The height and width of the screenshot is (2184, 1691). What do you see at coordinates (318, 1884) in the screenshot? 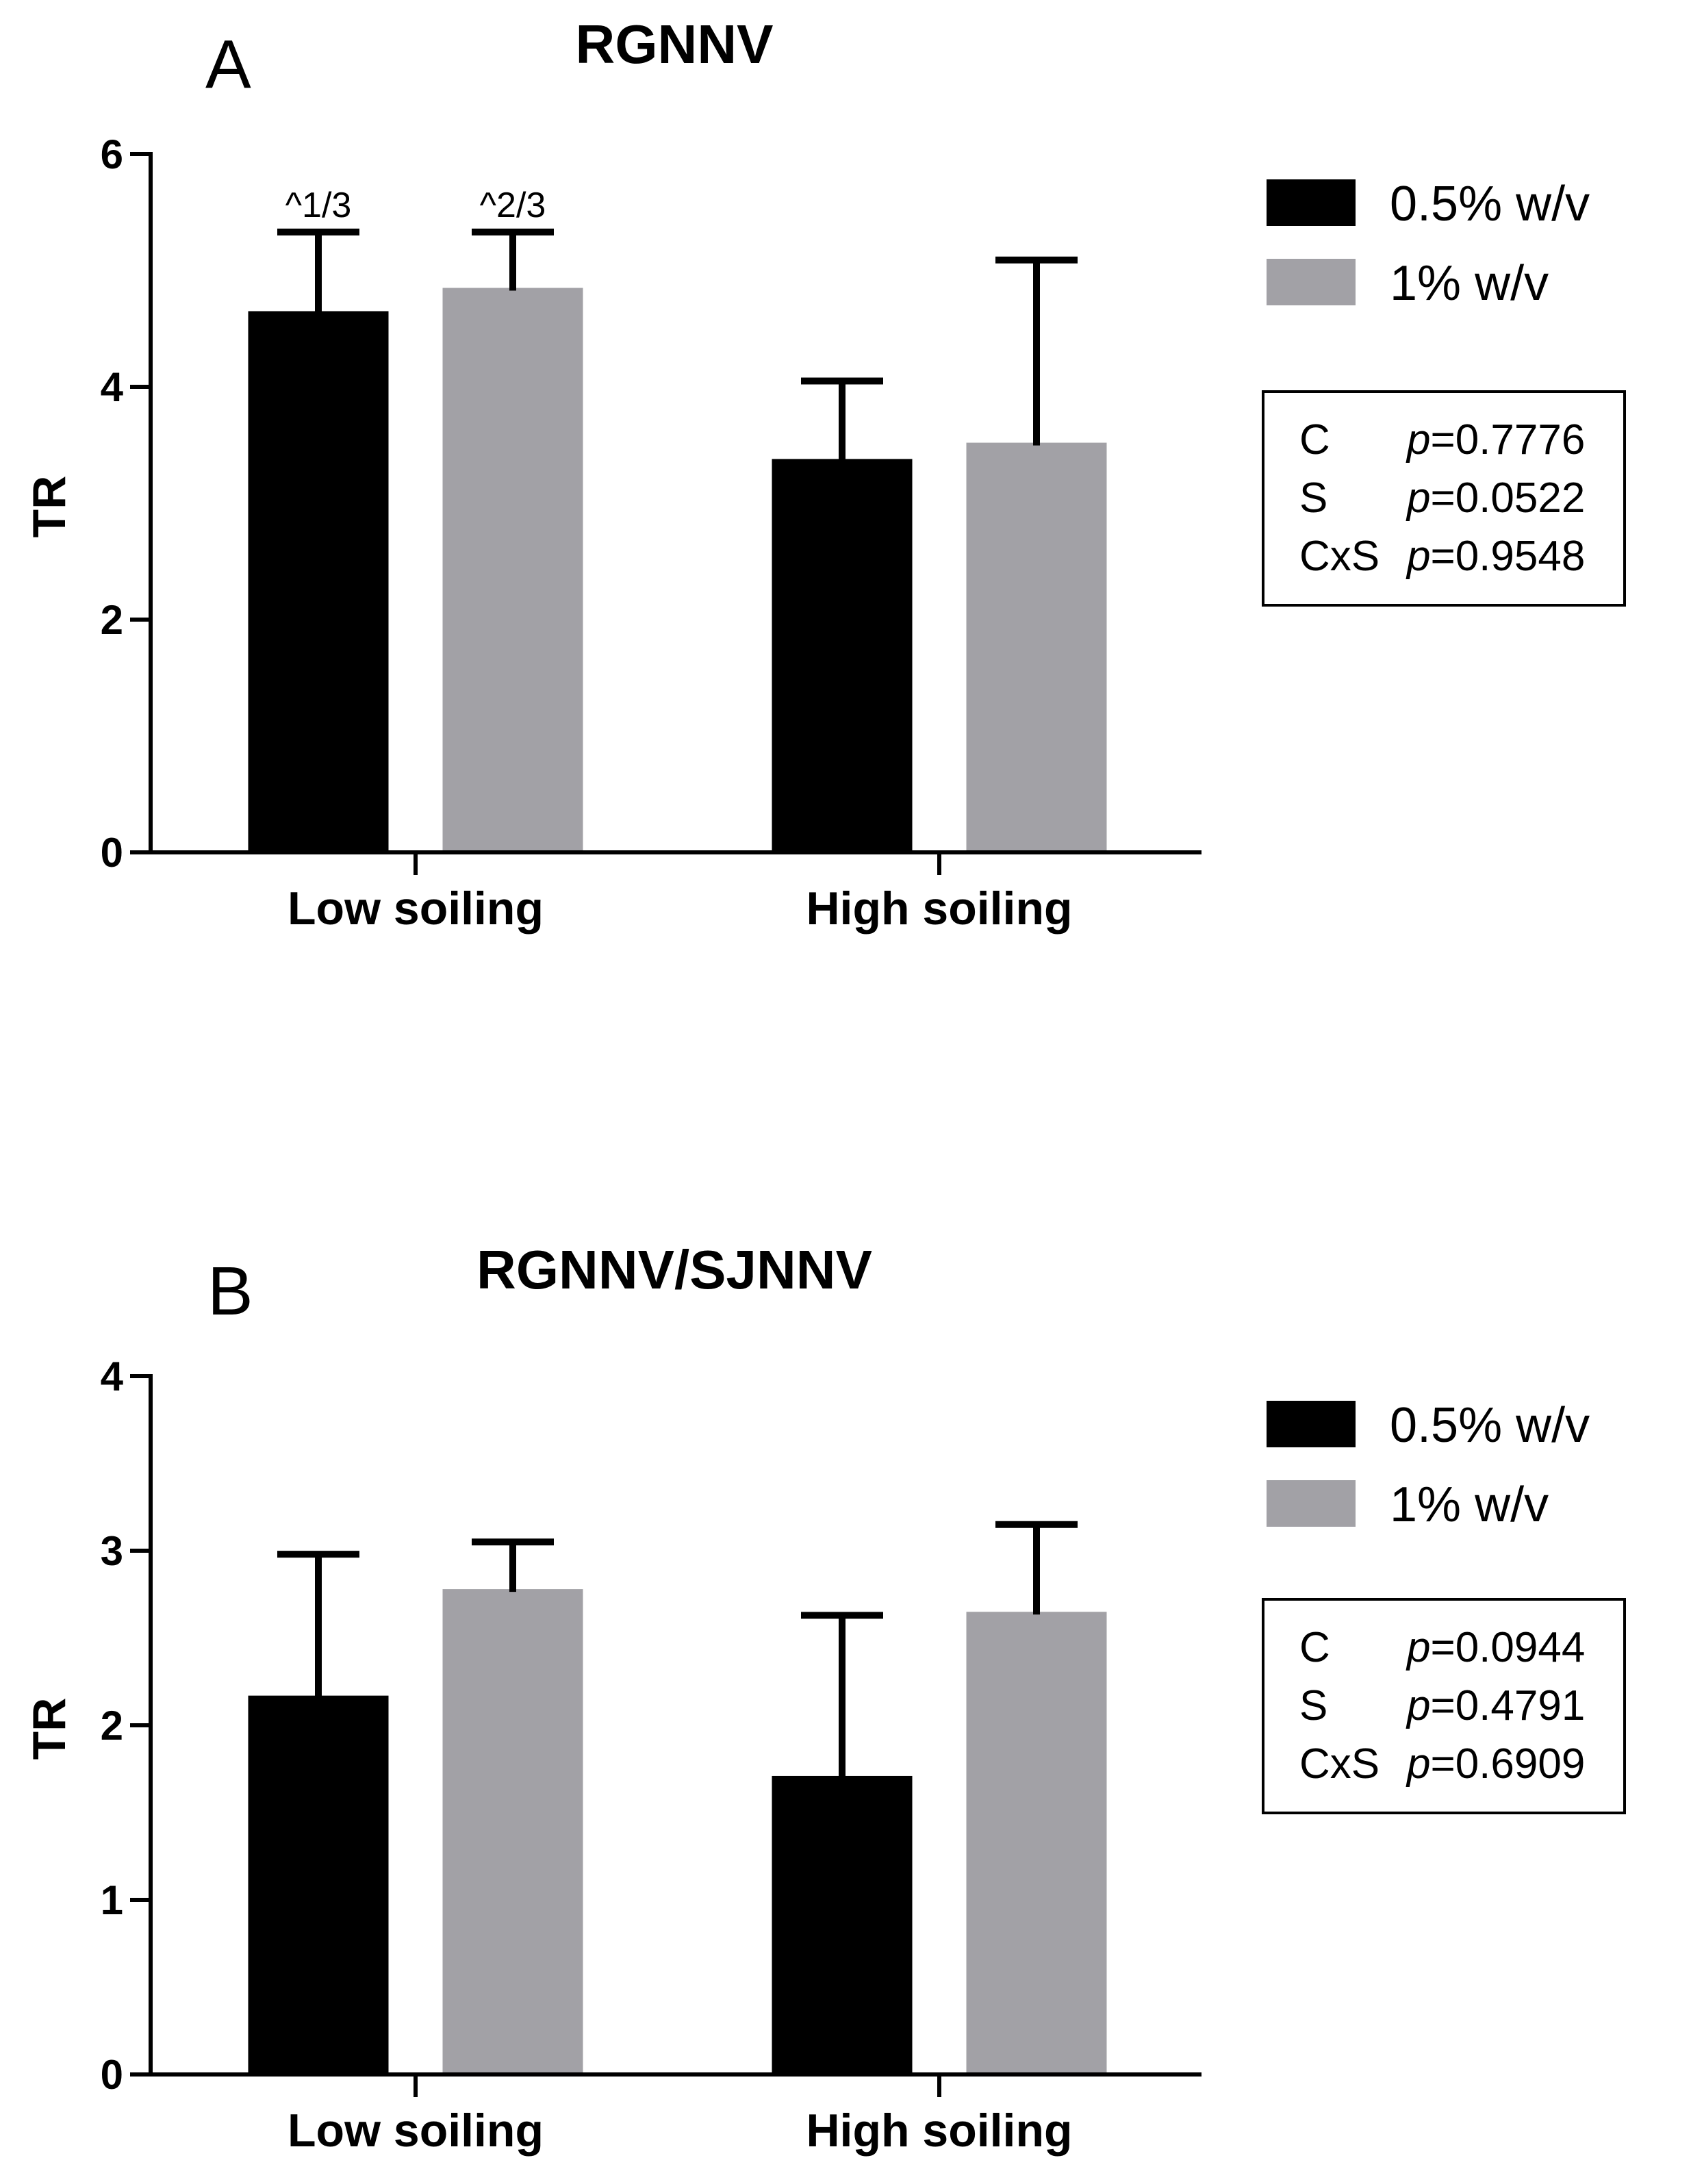
I see `bar-b-low-0.5` at bounding box center [318, 1884].